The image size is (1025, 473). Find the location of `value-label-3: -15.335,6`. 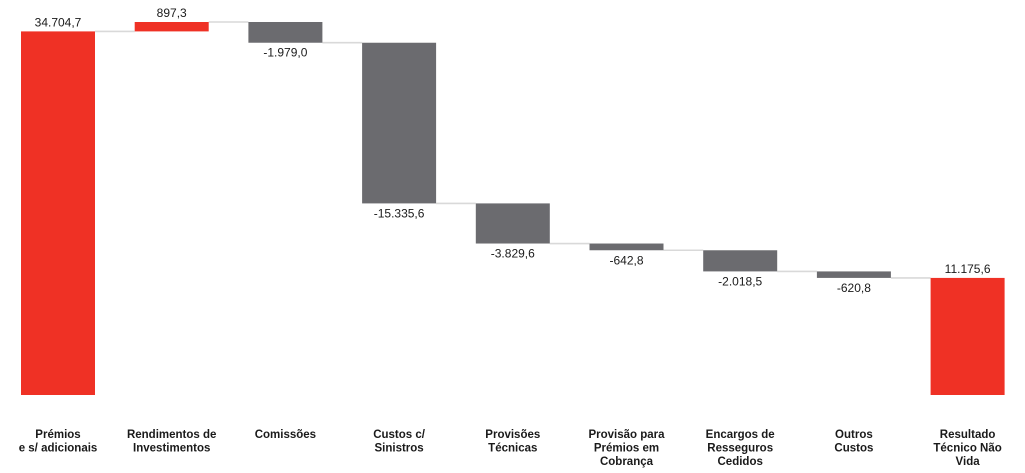

value-label-3: -15.335,6 is located at coordinates (399, 213).